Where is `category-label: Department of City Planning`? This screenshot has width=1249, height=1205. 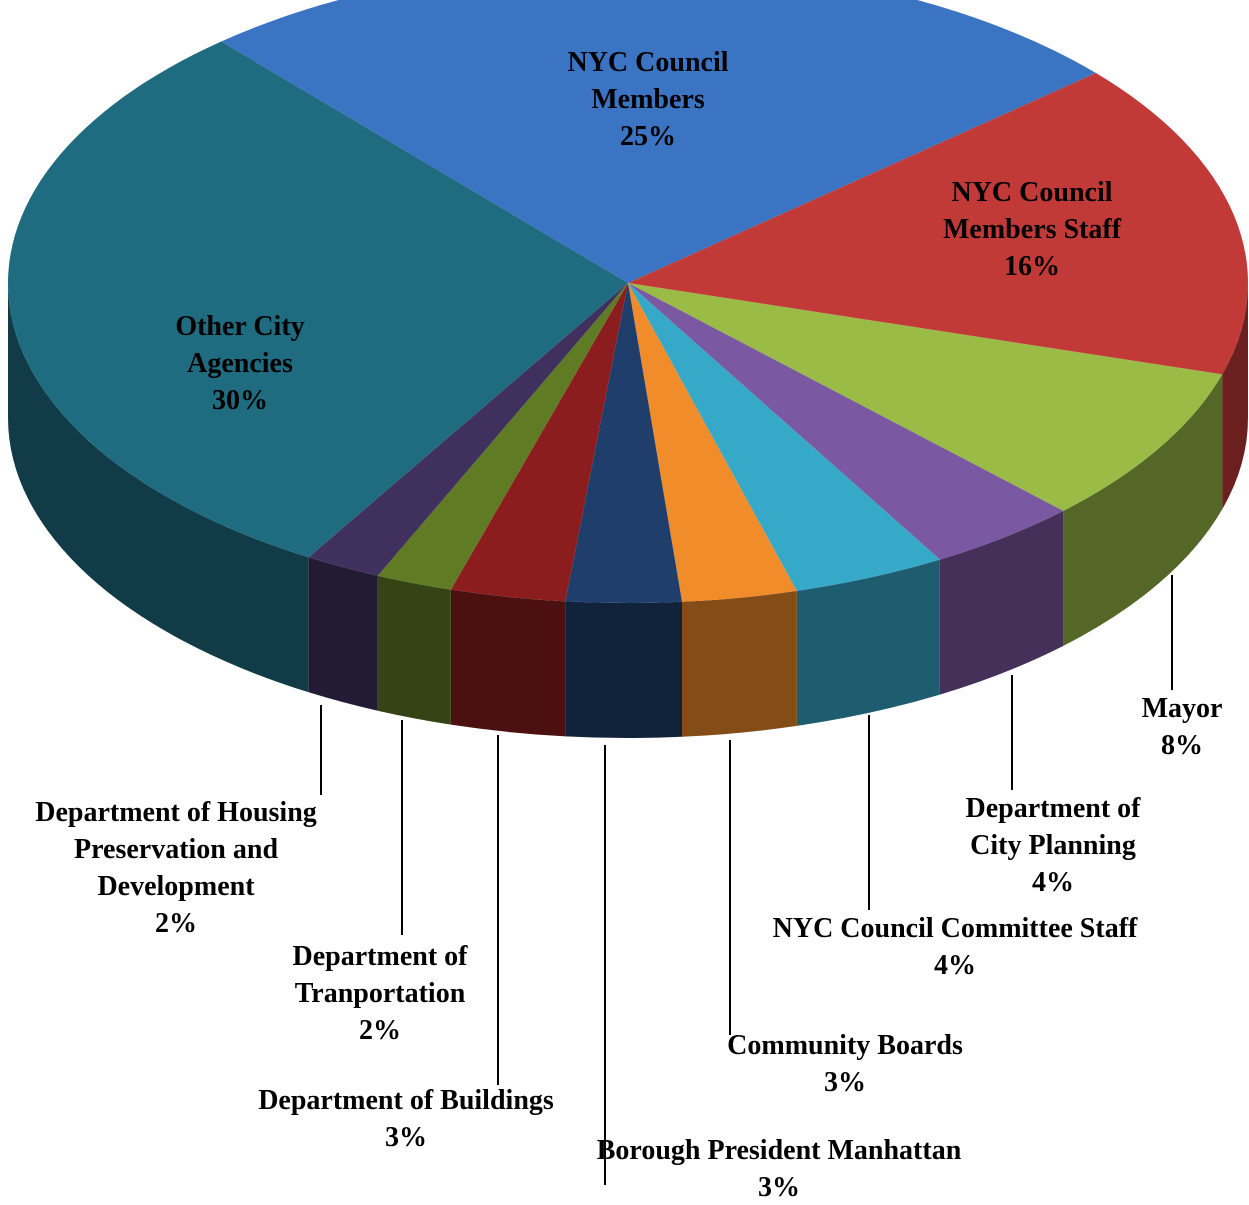 category-label: Department of City Planning is located at coordinates (1053, 827).